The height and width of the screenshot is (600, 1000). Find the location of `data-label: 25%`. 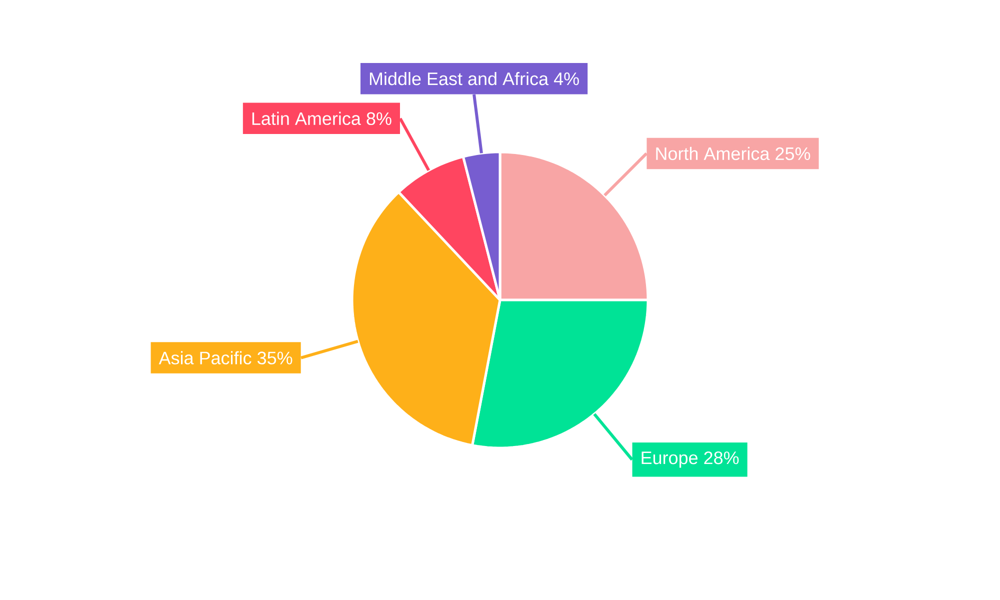

data-label: 25% is located at coordinates (793, 153).